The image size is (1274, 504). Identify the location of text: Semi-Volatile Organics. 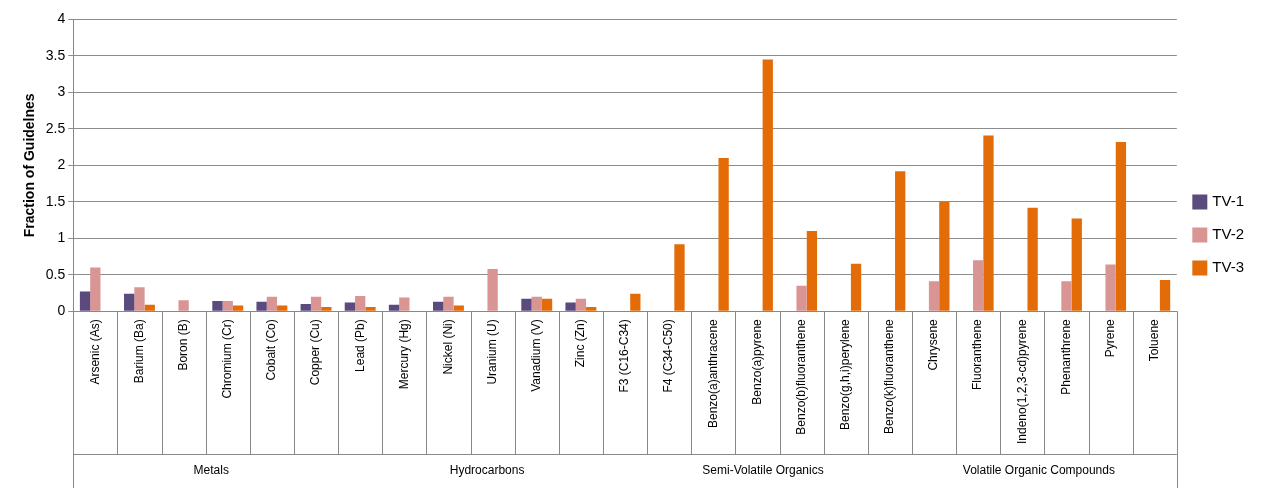
(763, 470).